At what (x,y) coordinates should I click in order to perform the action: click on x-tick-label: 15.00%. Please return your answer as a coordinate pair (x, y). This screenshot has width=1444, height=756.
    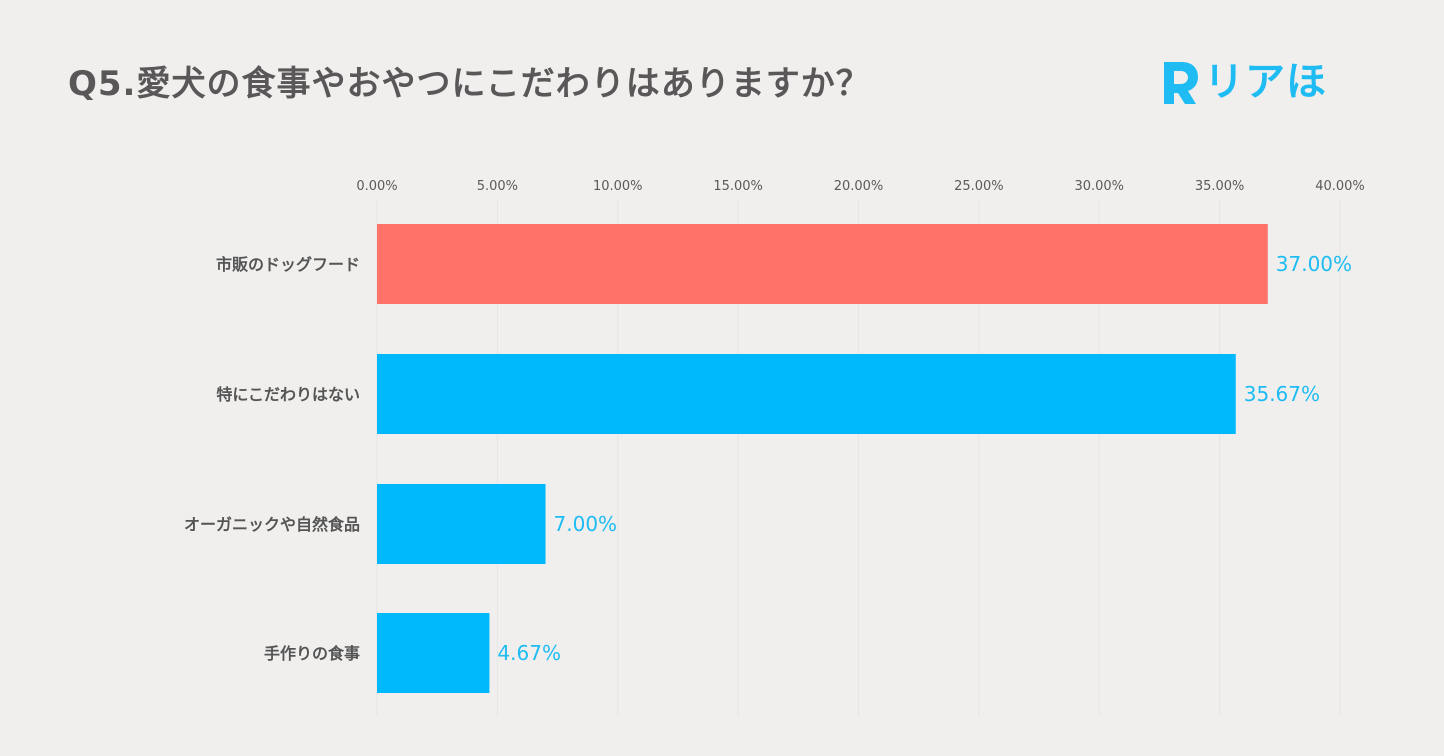
    Looking at the image, I should click on (738, 186).